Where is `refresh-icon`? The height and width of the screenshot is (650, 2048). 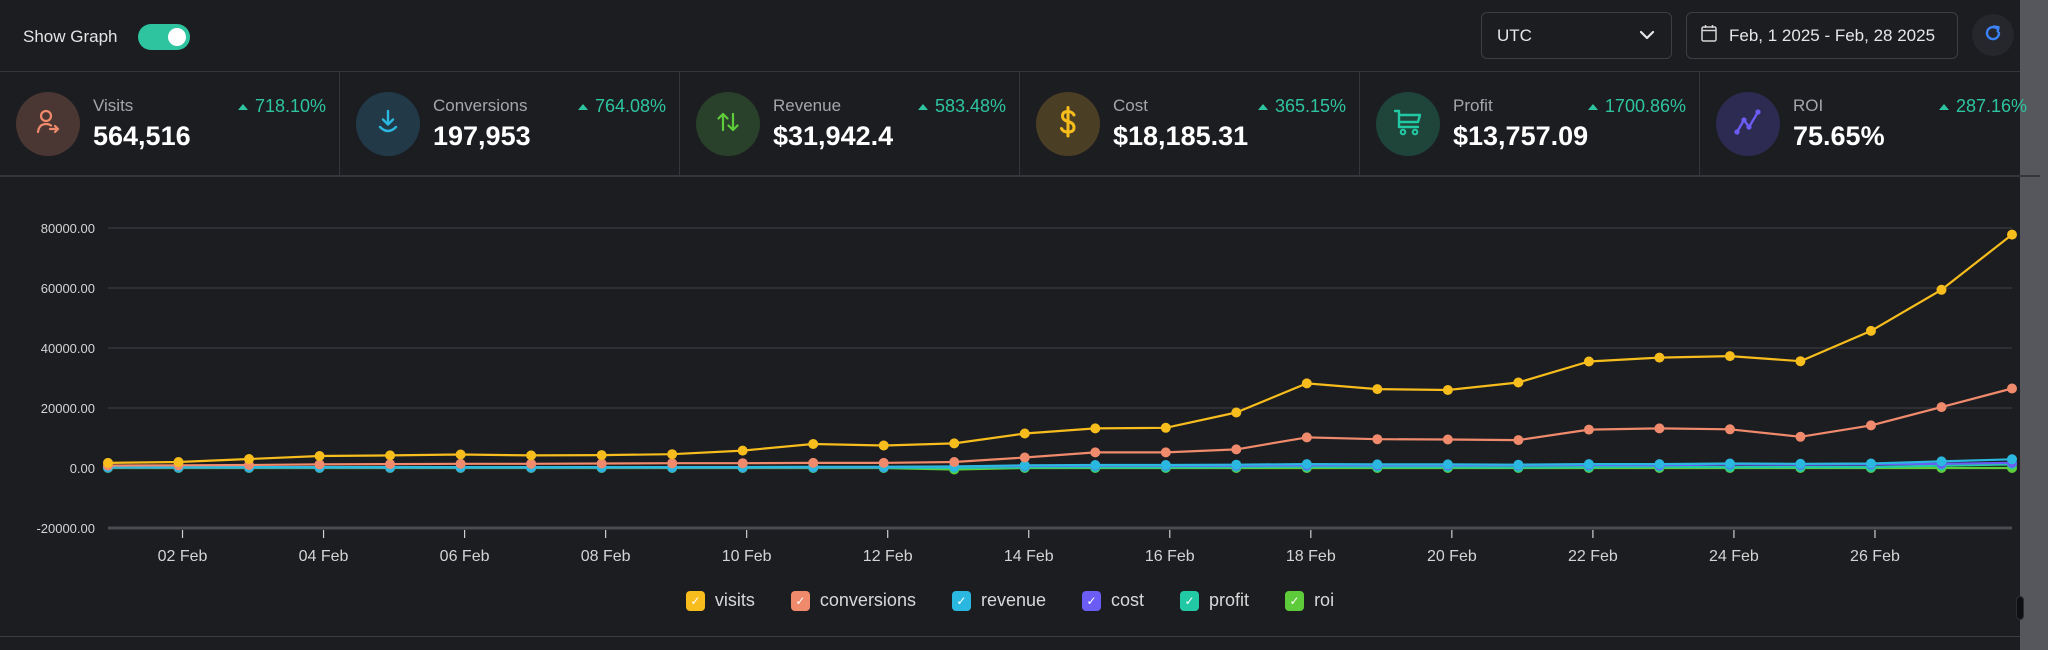 refresh-icon is located at coordinates (1993, 35).